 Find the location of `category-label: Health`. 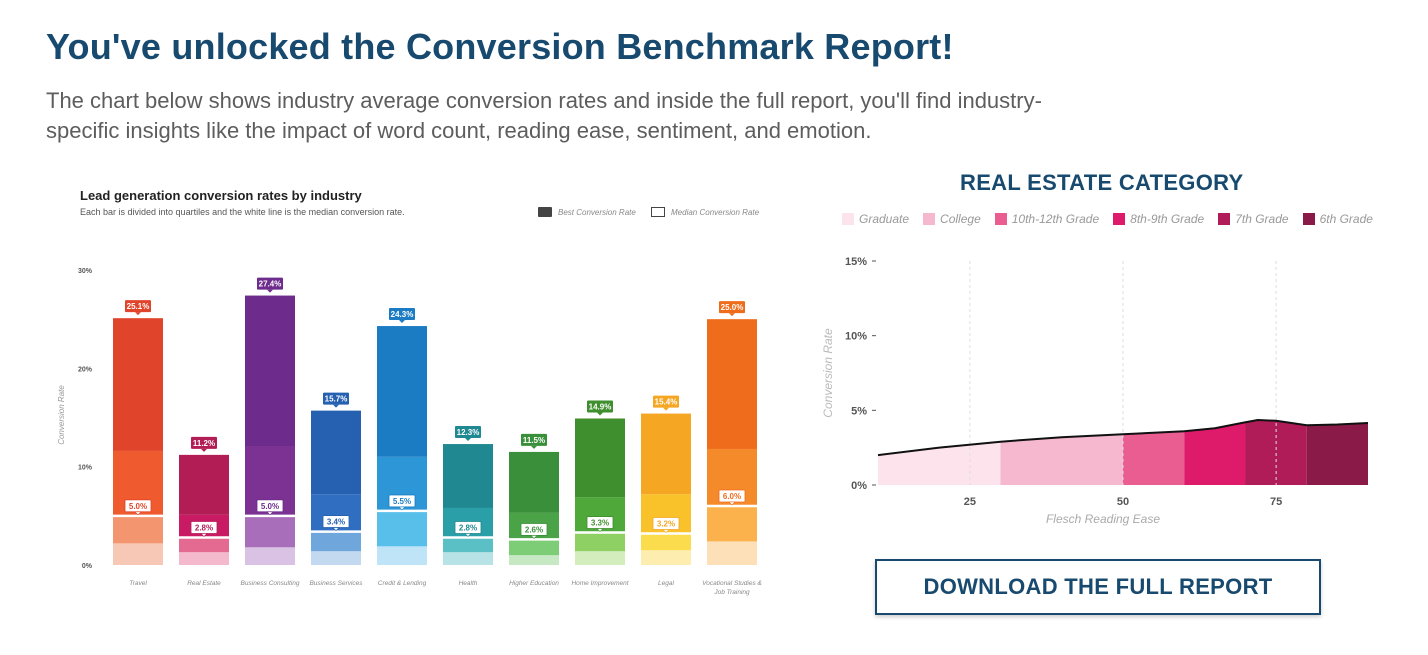

category-label: Health is located at coordinates (468, 583).